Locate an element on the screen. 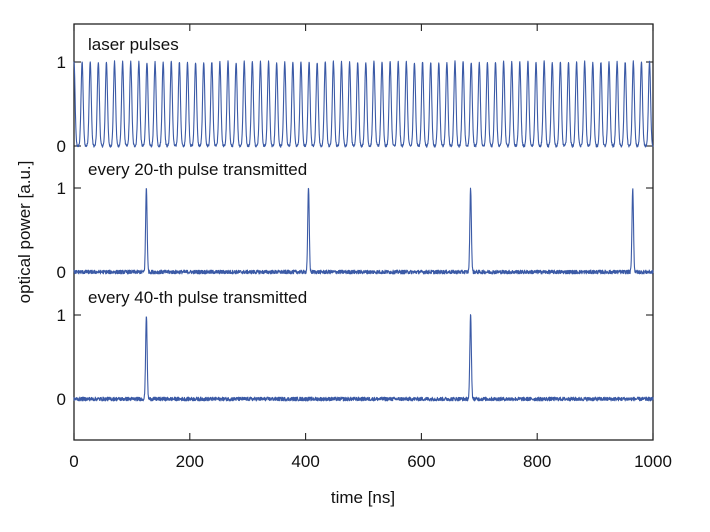  panel-2-label: every 20-th pulse transmitted is located at coordinates (197, 169).